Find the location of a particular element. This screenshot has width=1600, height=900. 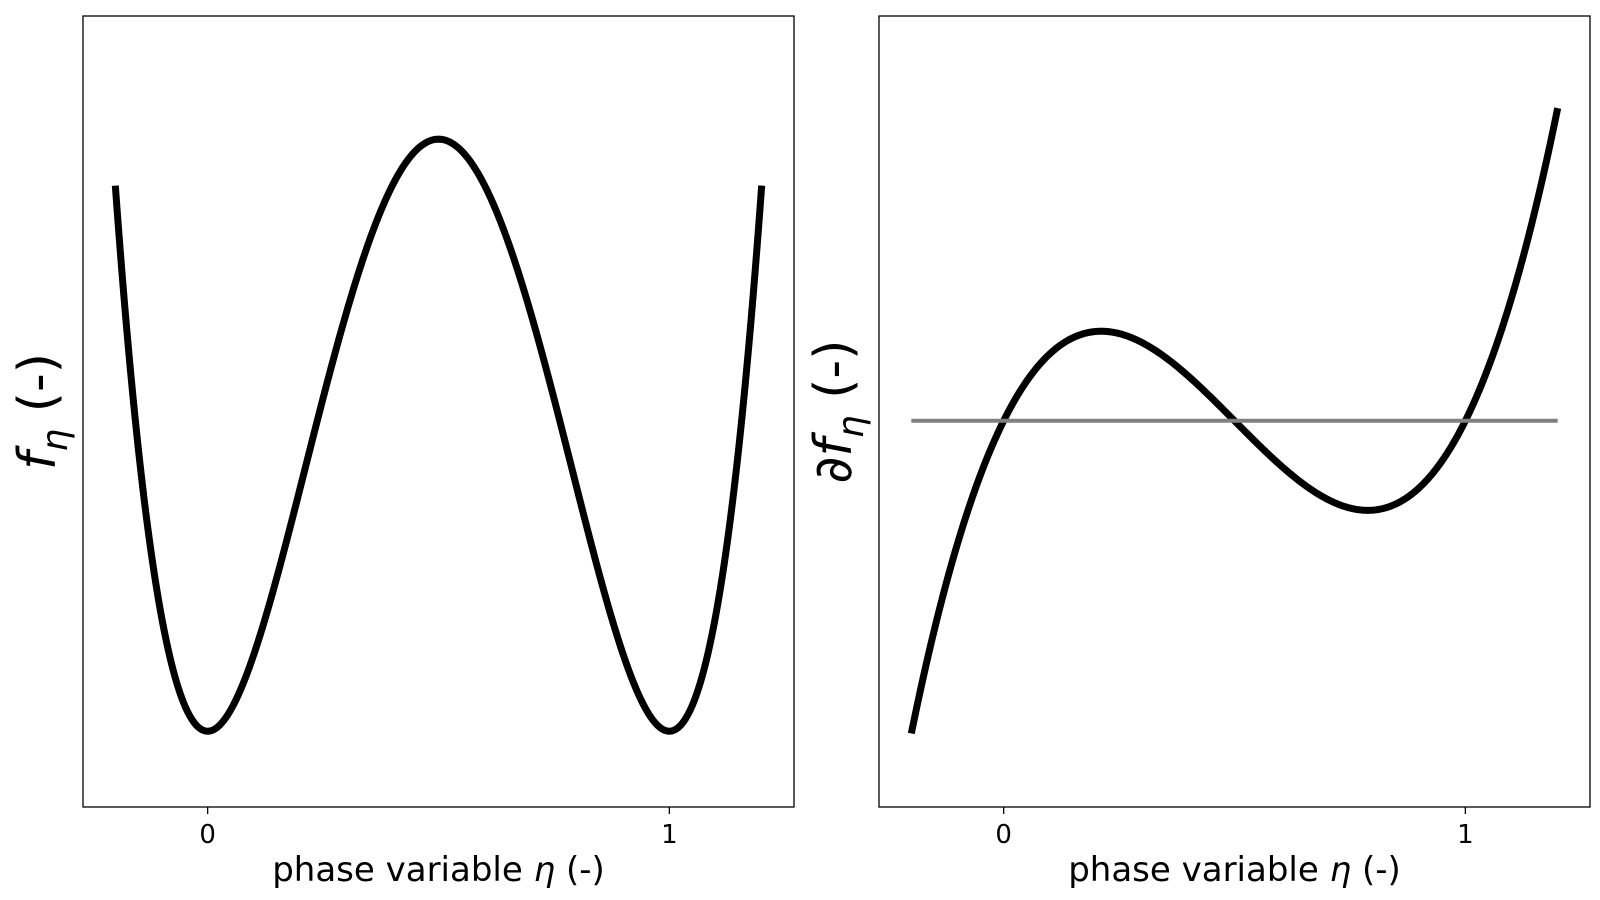

left-xtick-label-1: 1 is located at coordinates (669, 835).